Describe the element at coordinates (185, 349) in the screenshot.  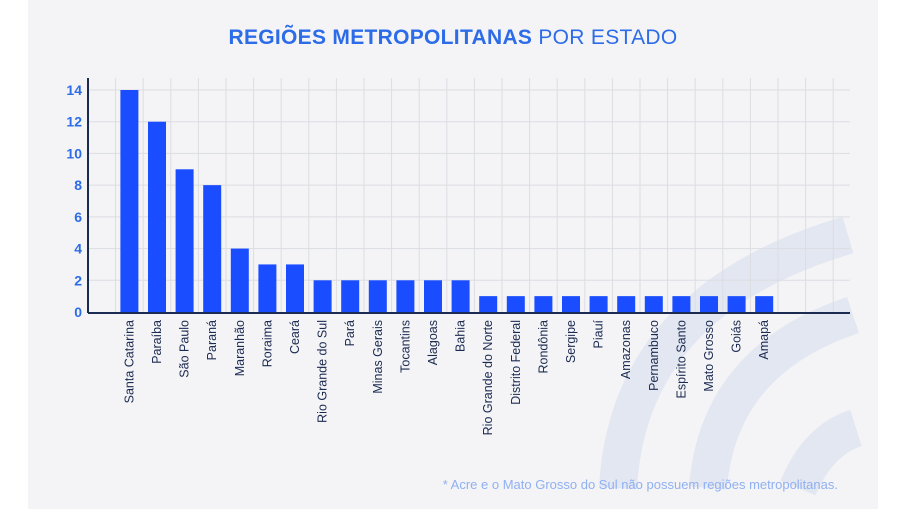
I see `x-tick-label: São Paulo` at that location.